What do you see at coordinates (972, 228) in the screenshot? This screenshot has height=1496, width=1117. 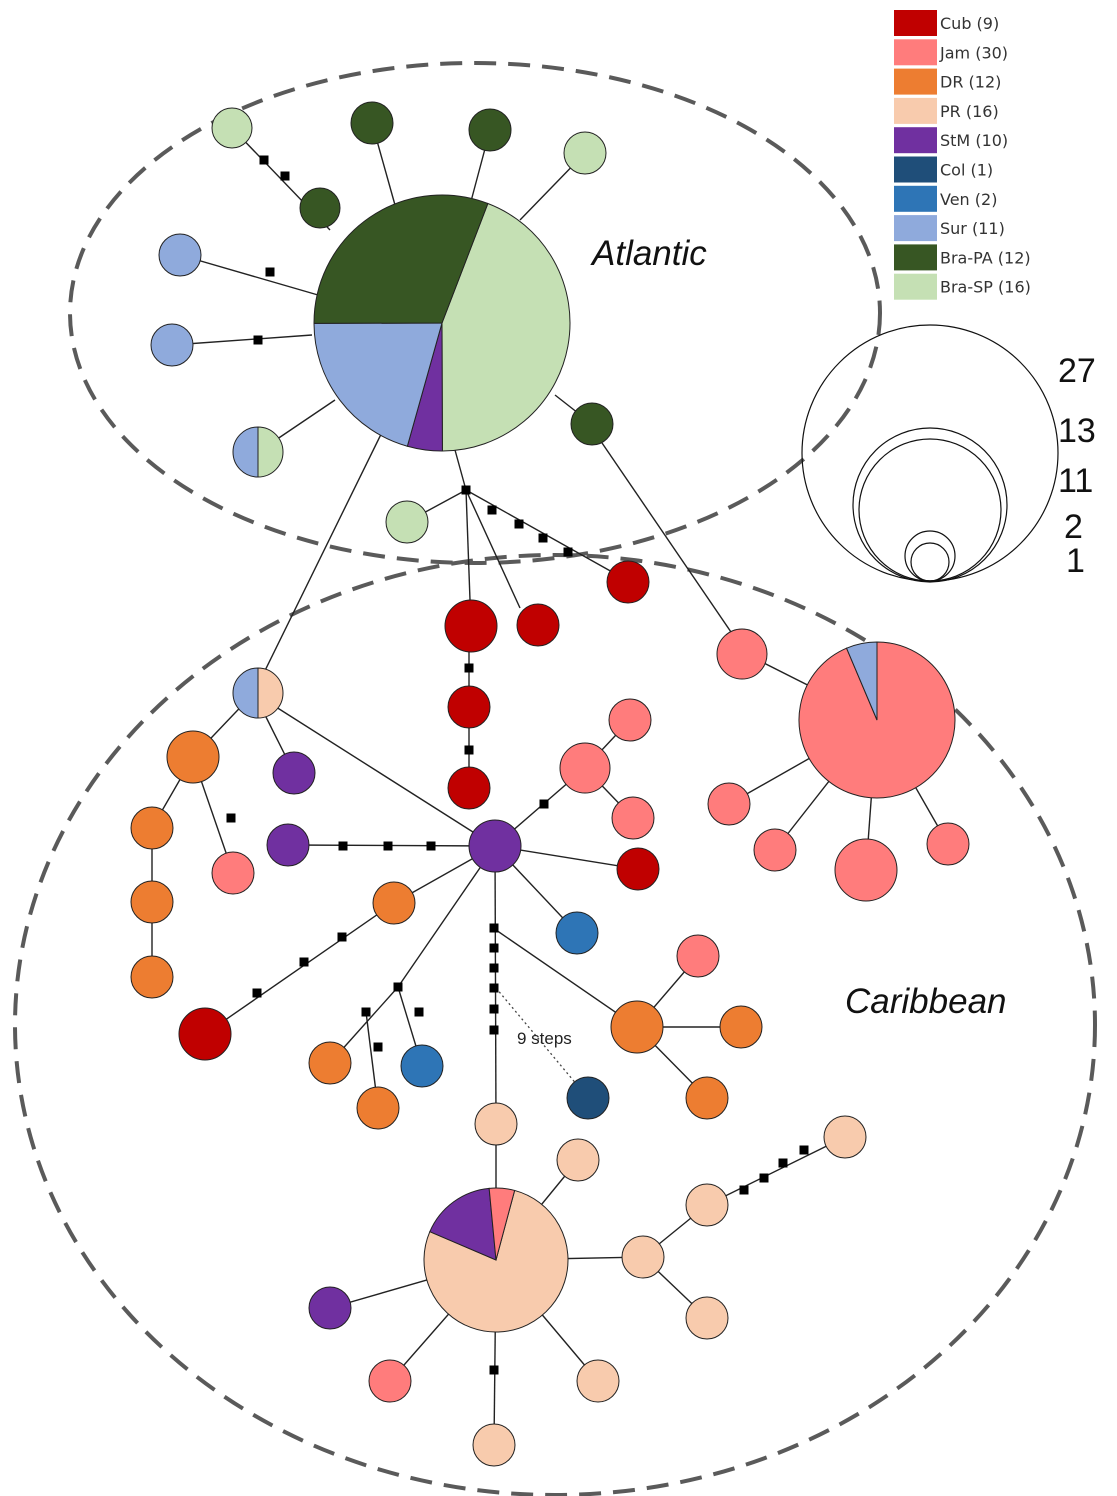 I see `legend-label: Sur (11)` at bounding box center [972, 228].